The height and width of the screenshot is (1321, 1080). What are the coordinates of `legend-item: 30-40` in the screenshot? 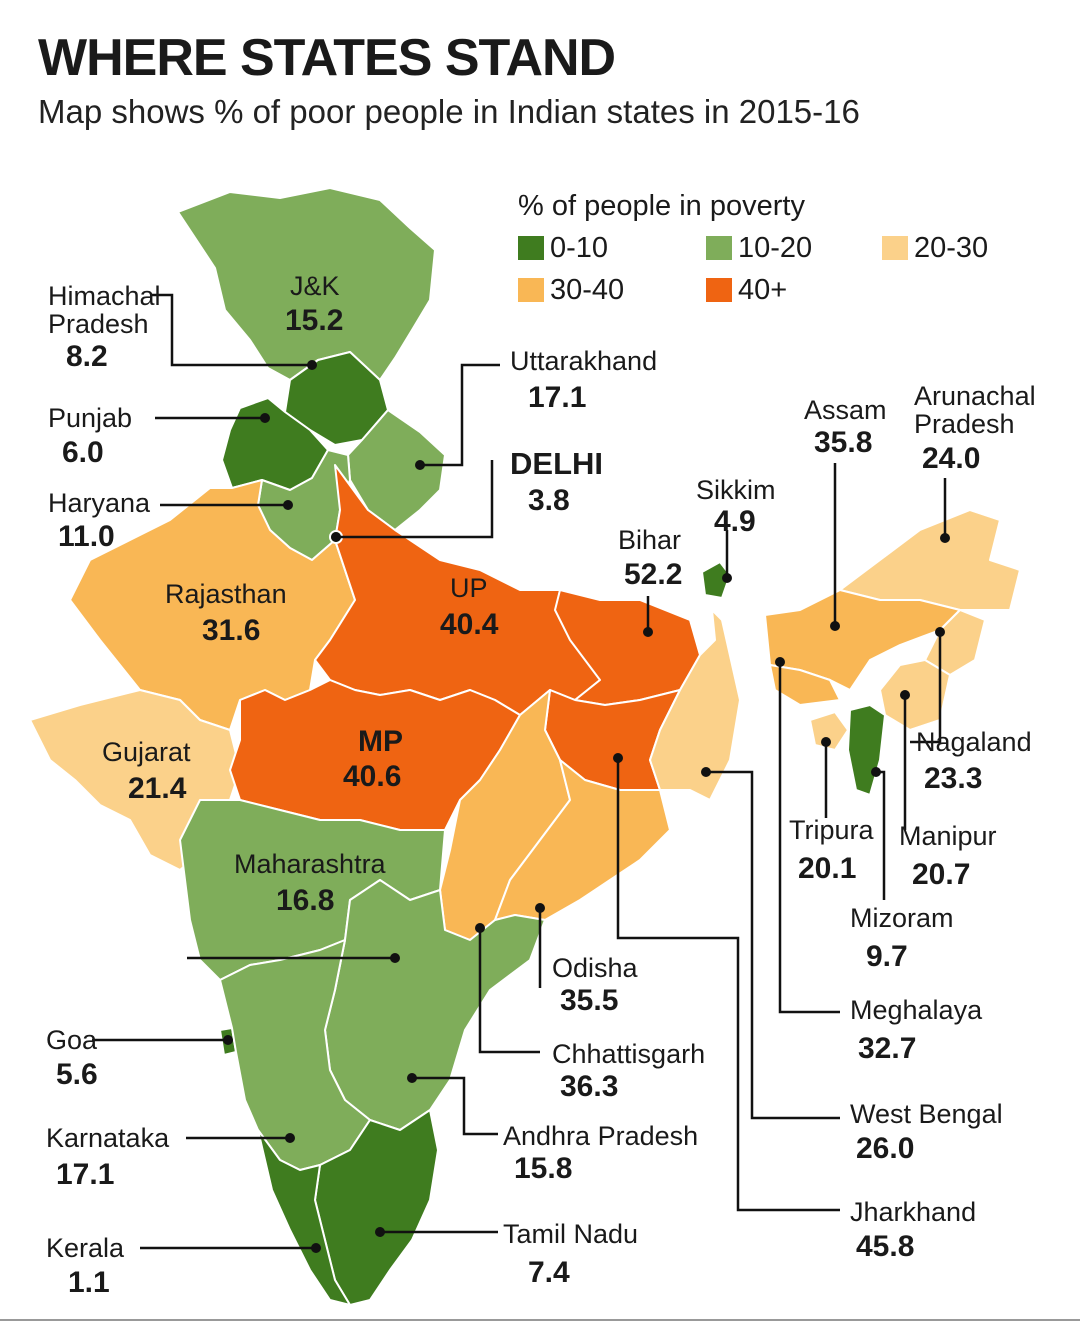 It's located at (571, 290).